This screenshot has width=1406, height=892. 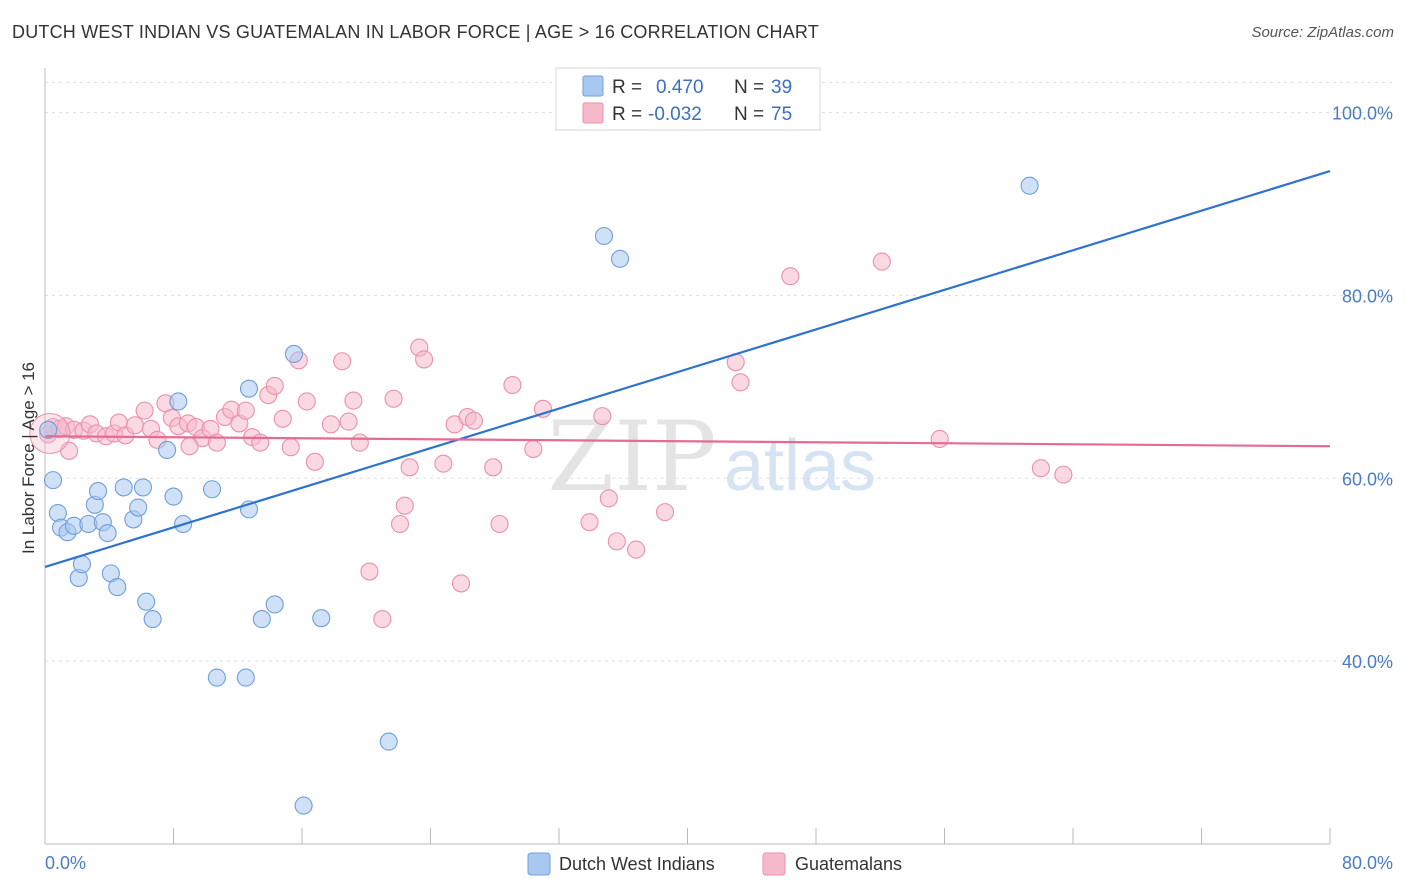 I want to click on legend-swatch-blue, so click(x=593, y=86).